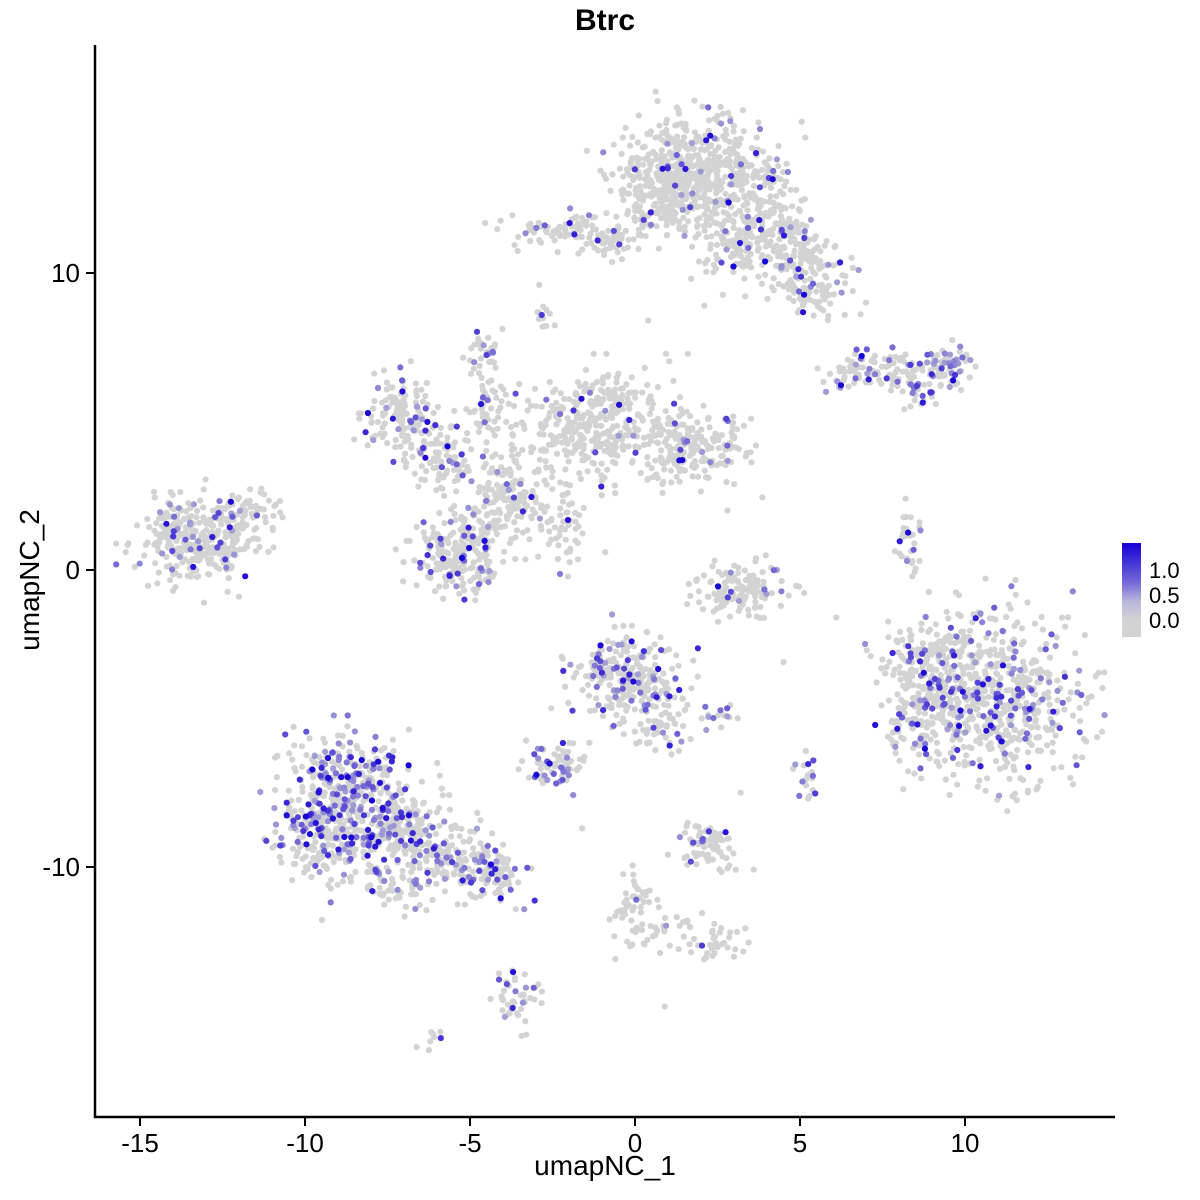 This screenshot has width=1200, height=1200. What do you see at coordinates (1164, 595) in the screenshot?
I see `legend-label-mid: 0.5` at bounding box center [1164, 595].